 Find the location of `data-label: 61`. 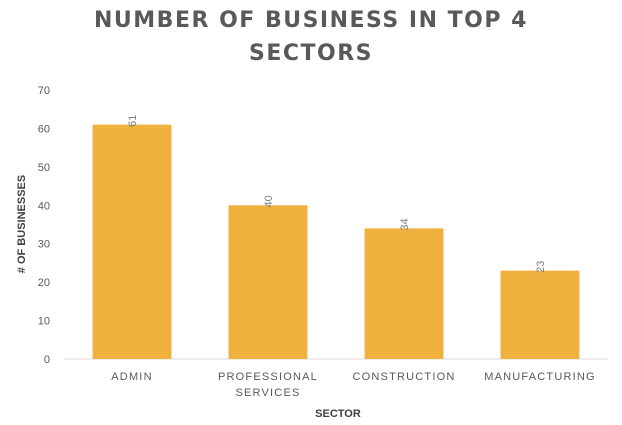

data-label: 61 is located at coordinates (133, 121).